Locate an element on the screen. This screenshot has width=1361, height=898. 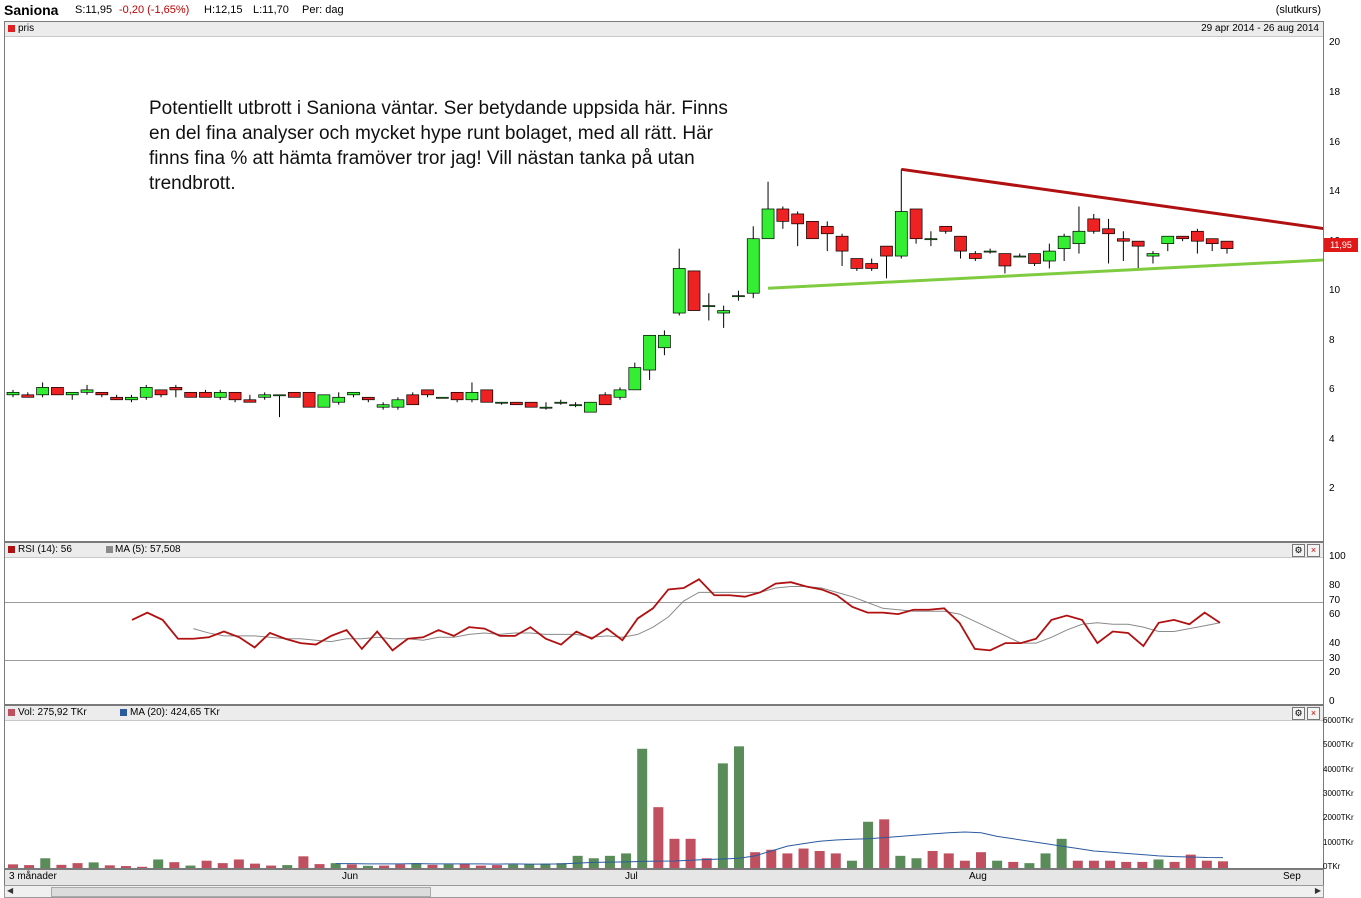
rsi-legend-swatch is located at coordinates (11, 549).